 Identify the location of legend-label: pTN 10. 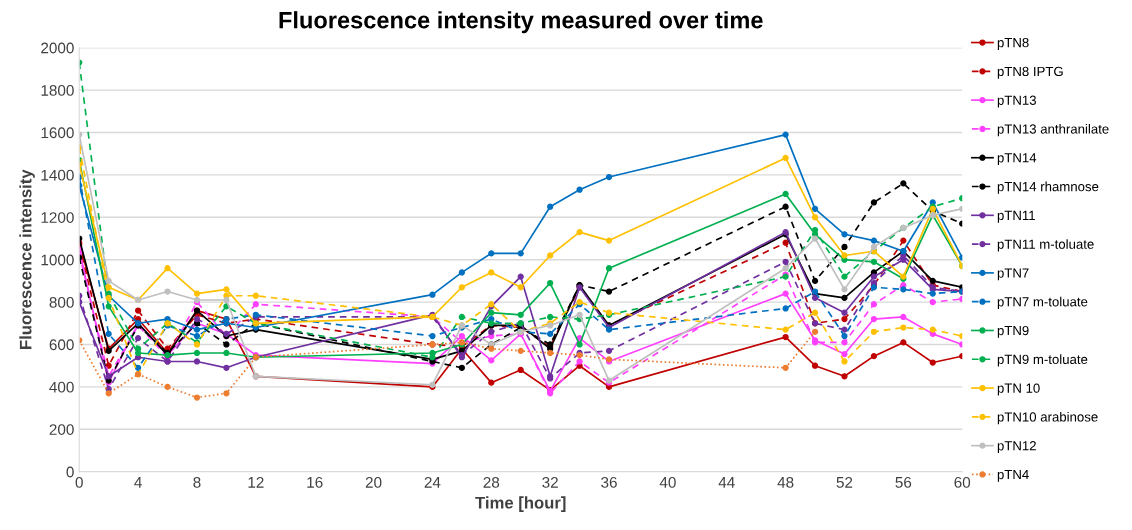
(1018, 389).